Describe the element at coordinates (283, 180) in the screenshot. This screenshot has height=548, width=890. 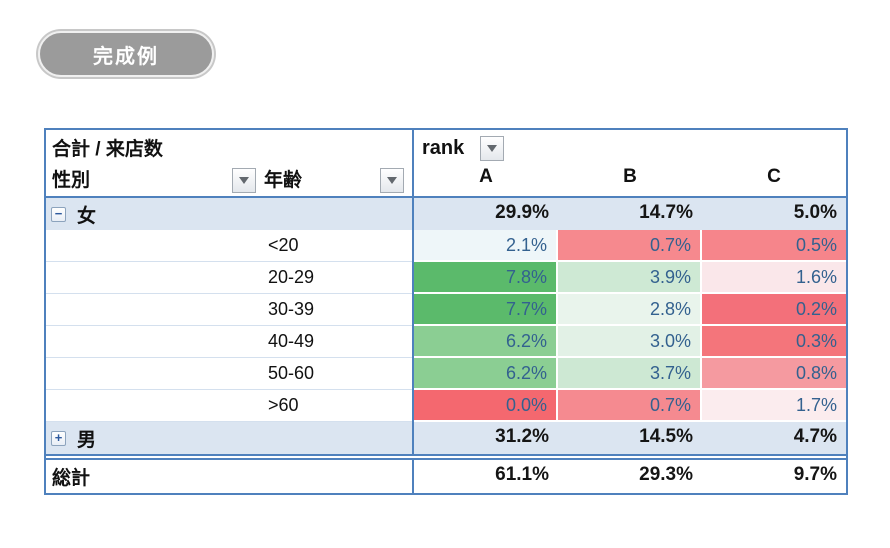
I see `row-field-age-label: 年齢` at that location.